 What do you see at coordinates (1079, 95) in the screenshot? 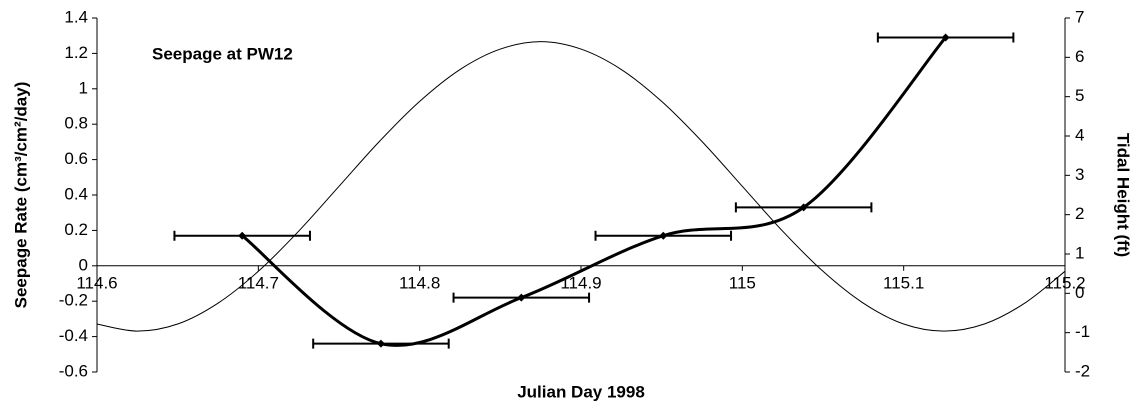
I see `y2-tick-label: 5` at bounding box center [1079, 95].